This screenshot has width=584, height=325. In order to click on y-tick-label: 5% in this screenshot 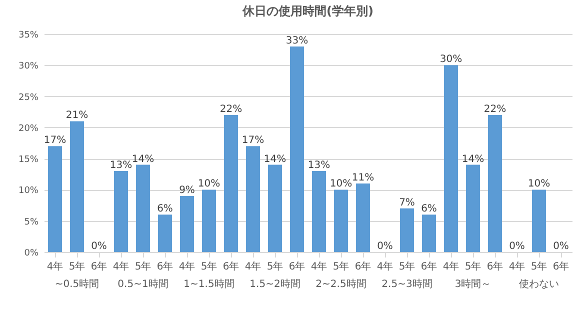, I will do `click(31, 222)`.